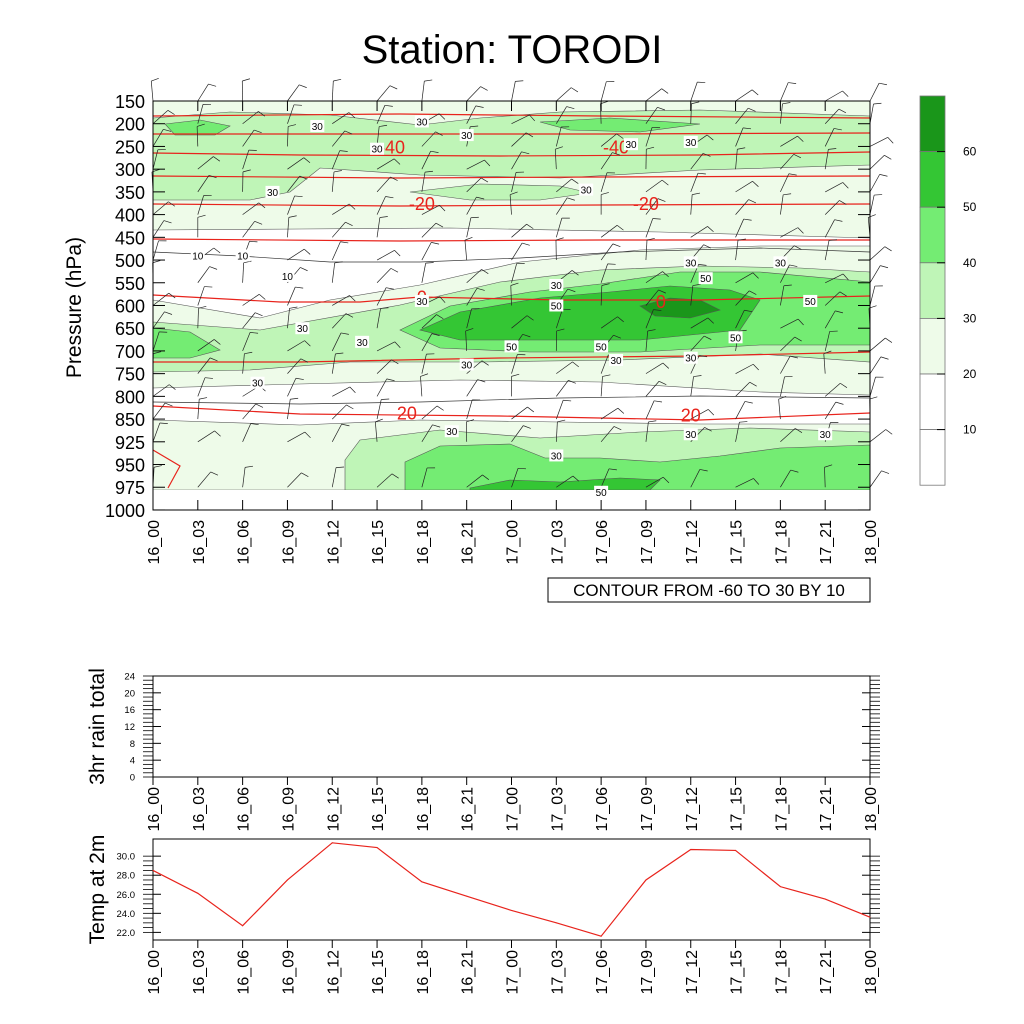  Describe the element at coordinates (871, 972) in the screenshot. I see `x-tick-label: 18_00` at that location.